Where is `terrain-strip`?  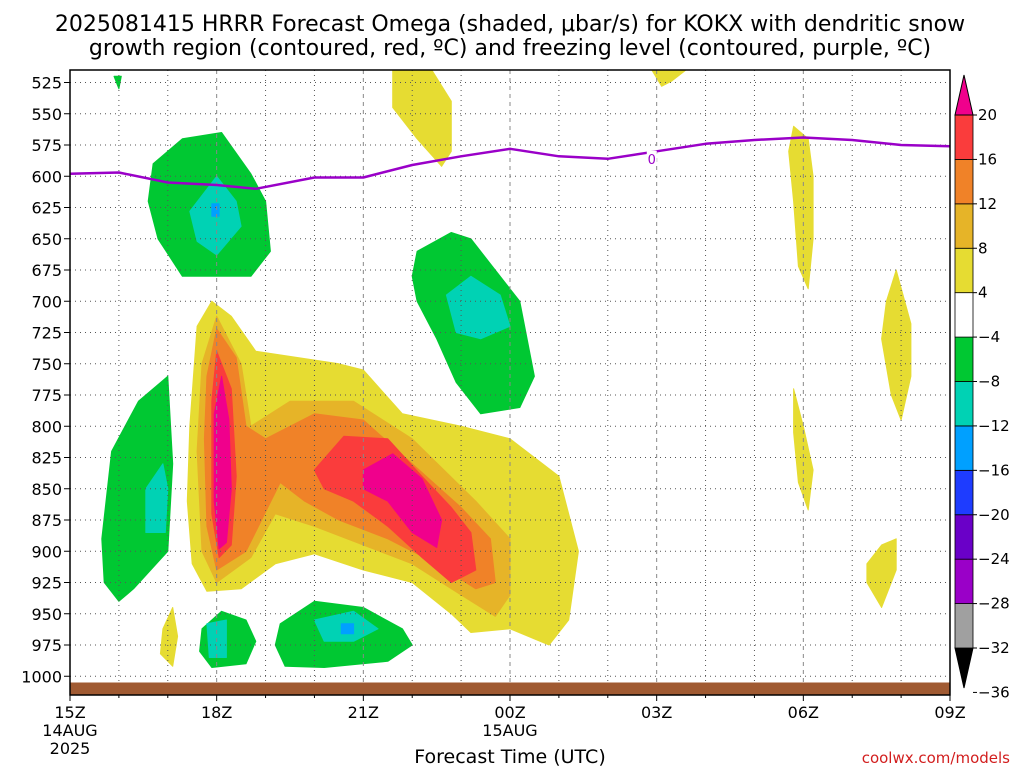 terrain-strip is located at coordinates (510, 688).